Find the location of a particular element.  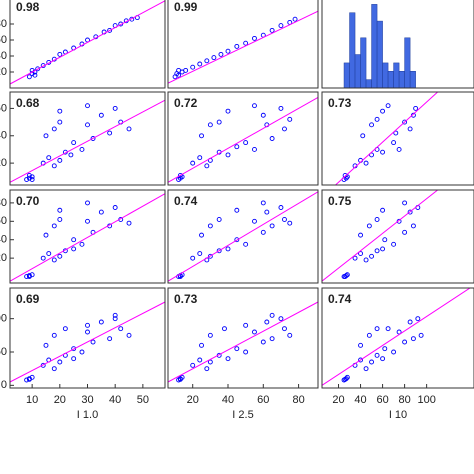

y-tick-label: 40 is located at coordinates (3, 240).